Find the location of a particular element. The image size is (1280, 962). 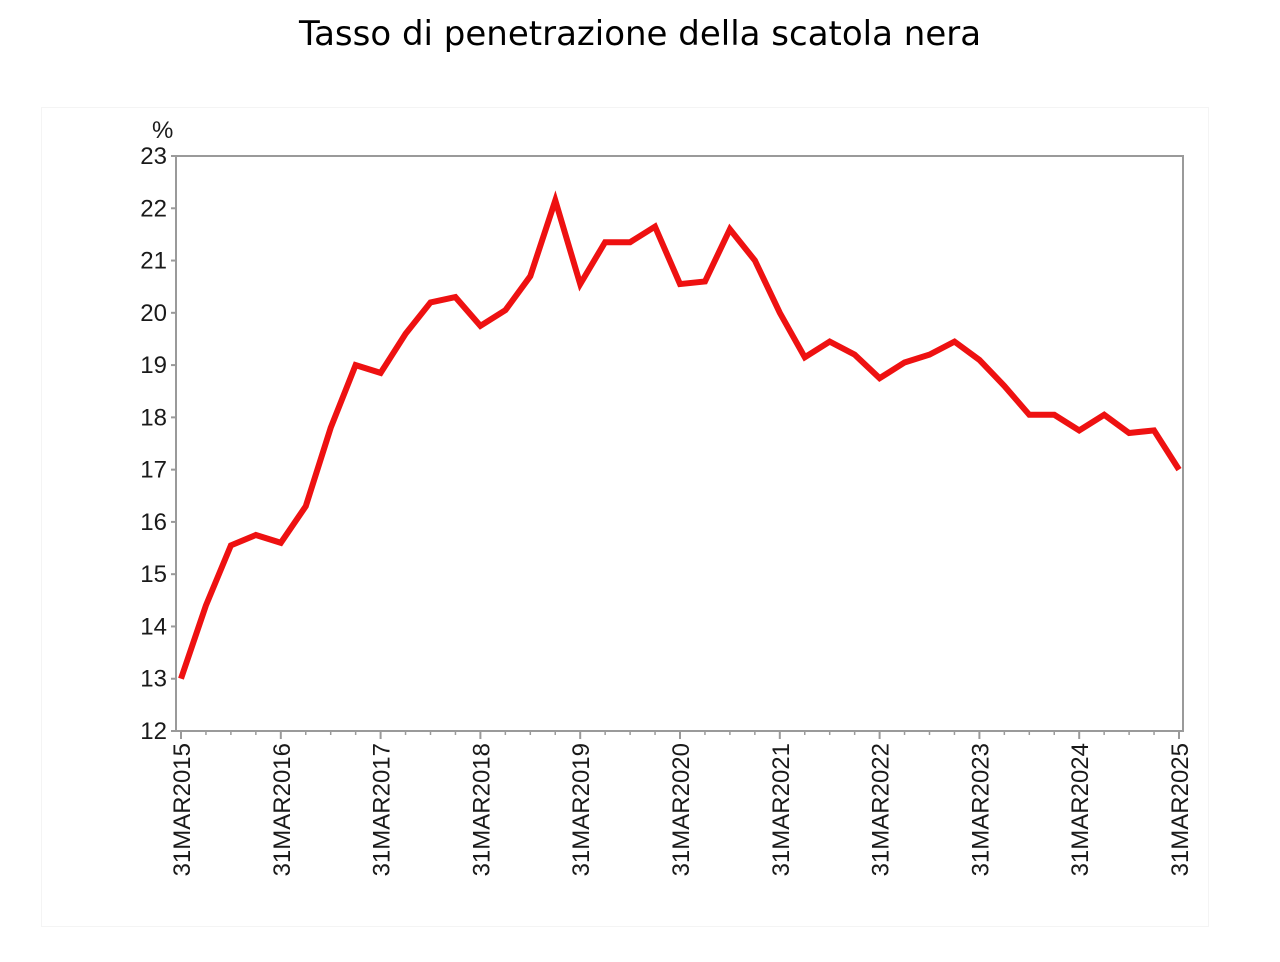

y-tick-label: 13 is located at coordinates (153, 679).